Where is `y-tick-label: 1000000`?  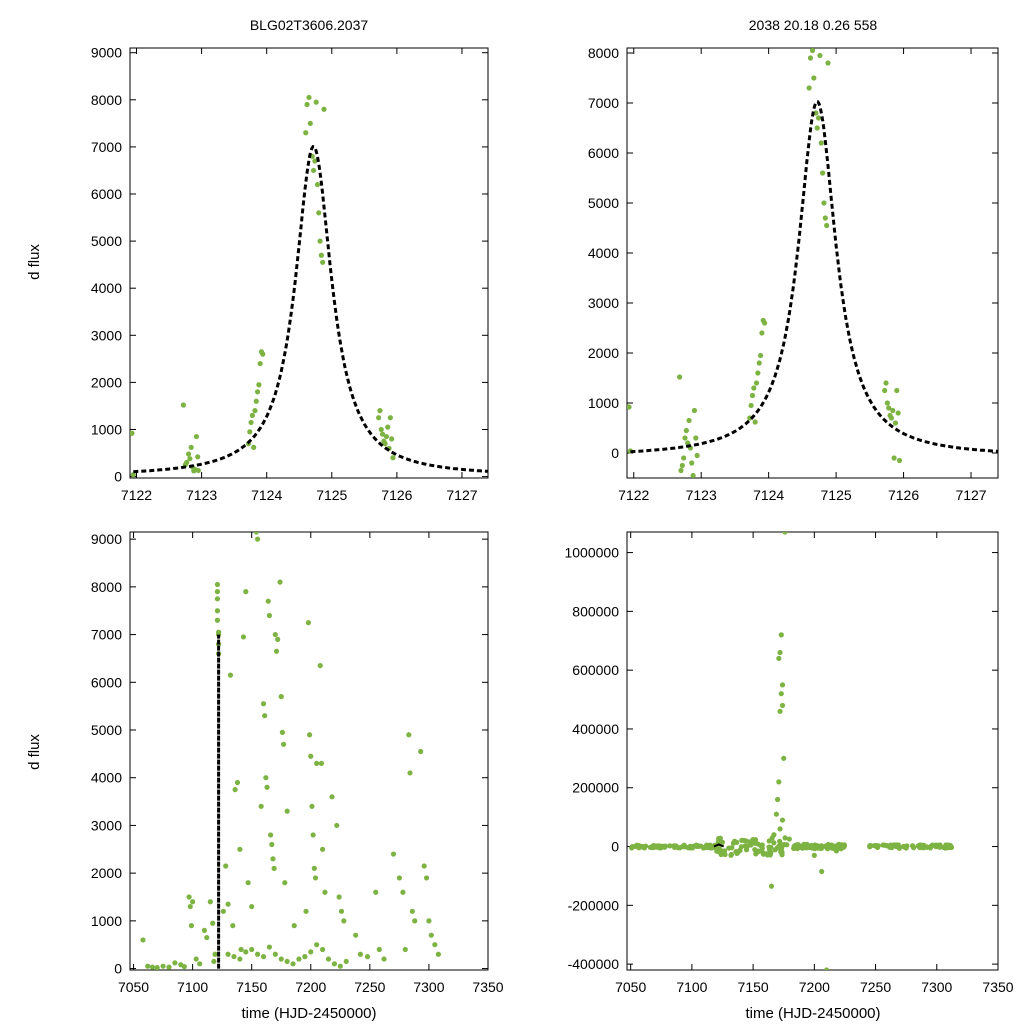 y-tick-label: 1000000 is located at coordinates (591, 553).